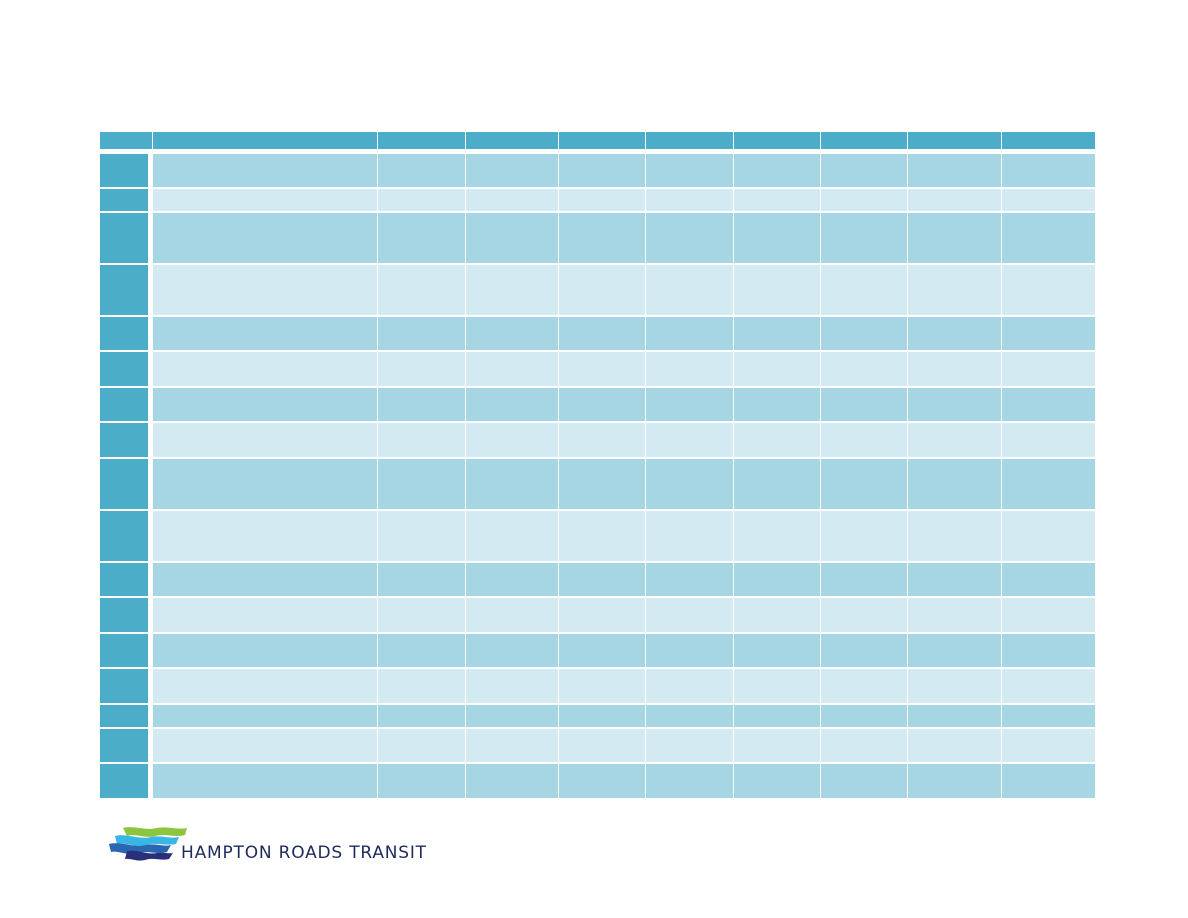 The height and width of the screenshot is (918, 1188). I want to click on navy-wave-icon, so click(149, 855).